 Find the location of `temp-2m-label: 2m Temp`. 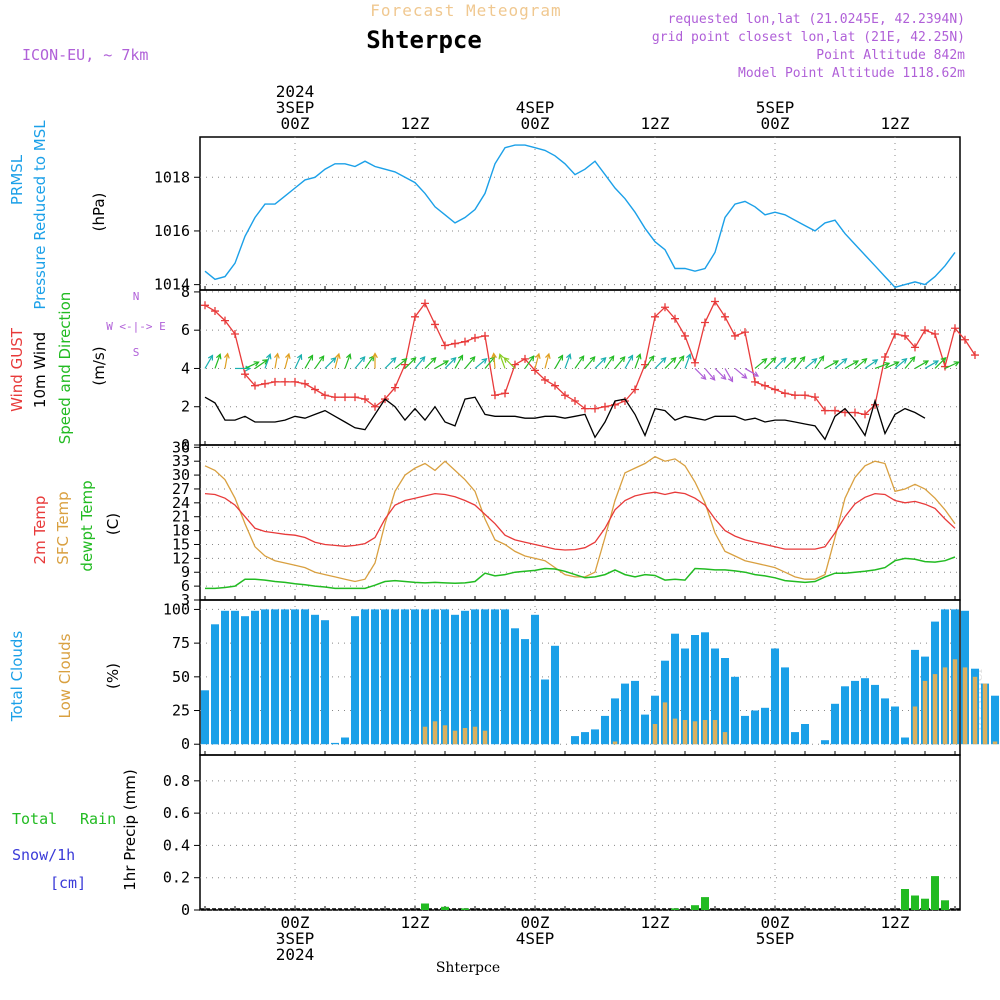

temp-2m-label: 2m Temp is located at coordinates (40, 530).